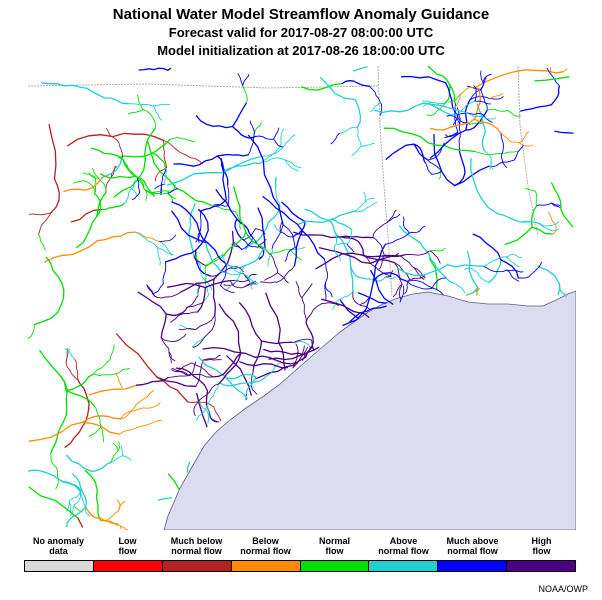 This screenshot has width=602, height=600. I want to click on legend-label: Below normal flow, so click(265, 546).